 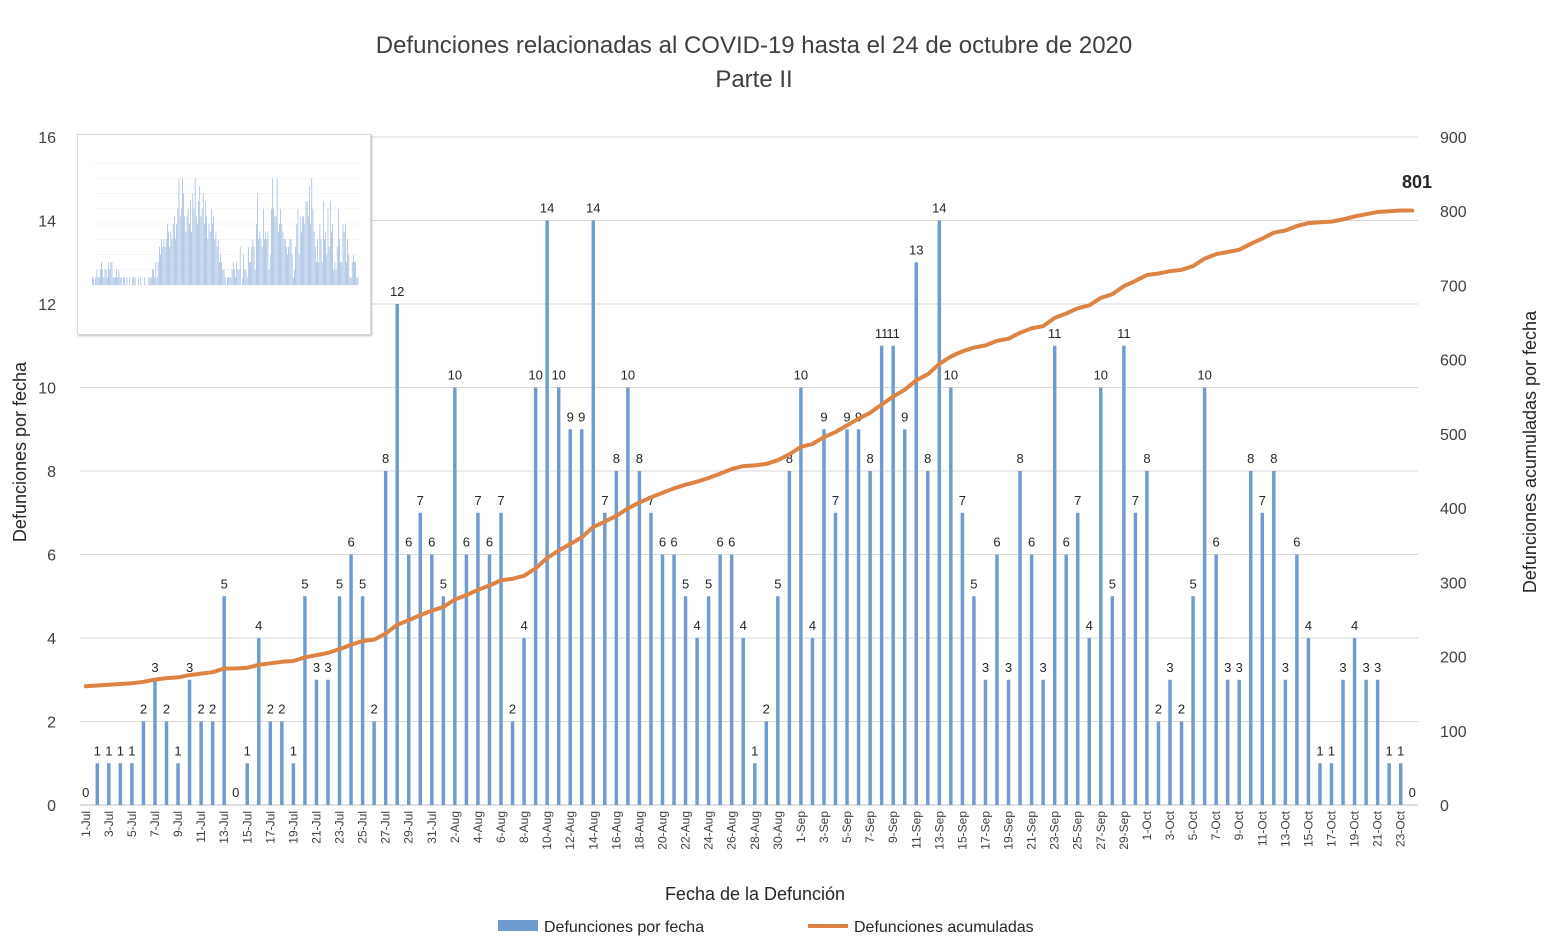 I want to click on y2-tick-label: 800, so click(x=1453, y=212).